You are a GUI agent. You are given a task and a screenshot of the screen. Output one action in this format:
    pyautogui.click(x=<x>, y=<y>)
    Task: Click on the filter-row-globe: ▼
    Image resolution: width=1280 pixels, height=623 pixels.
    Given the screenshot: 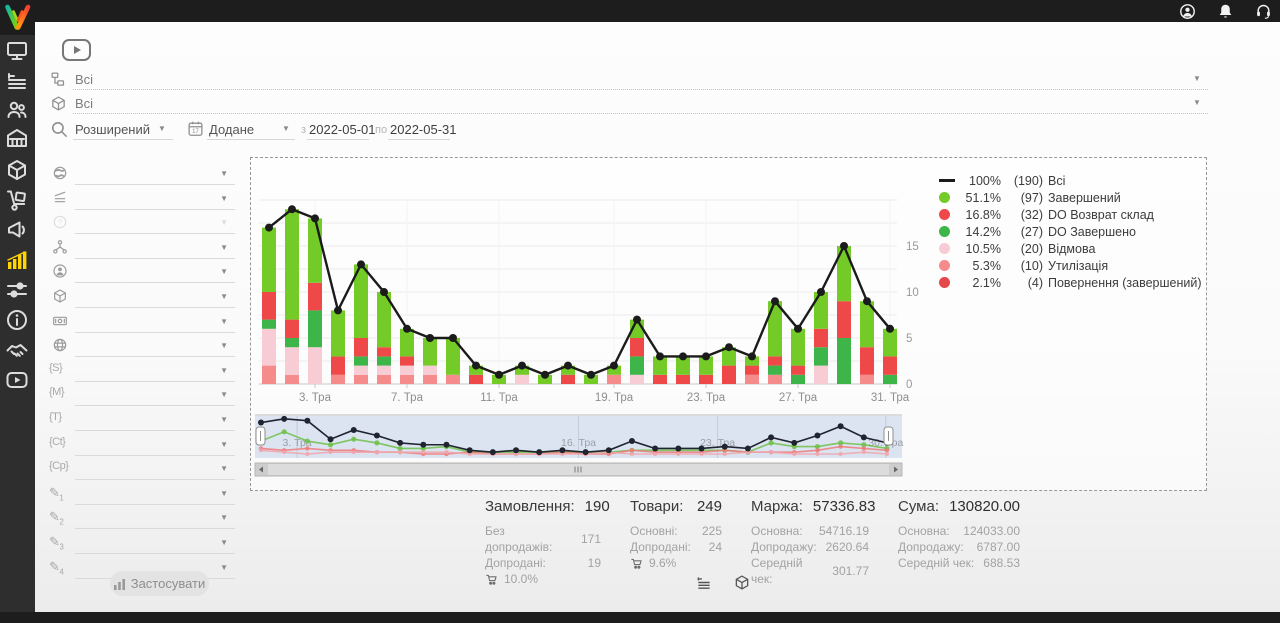 What is the action you would take?
    pyautogui.click(x=137, y=174)
    